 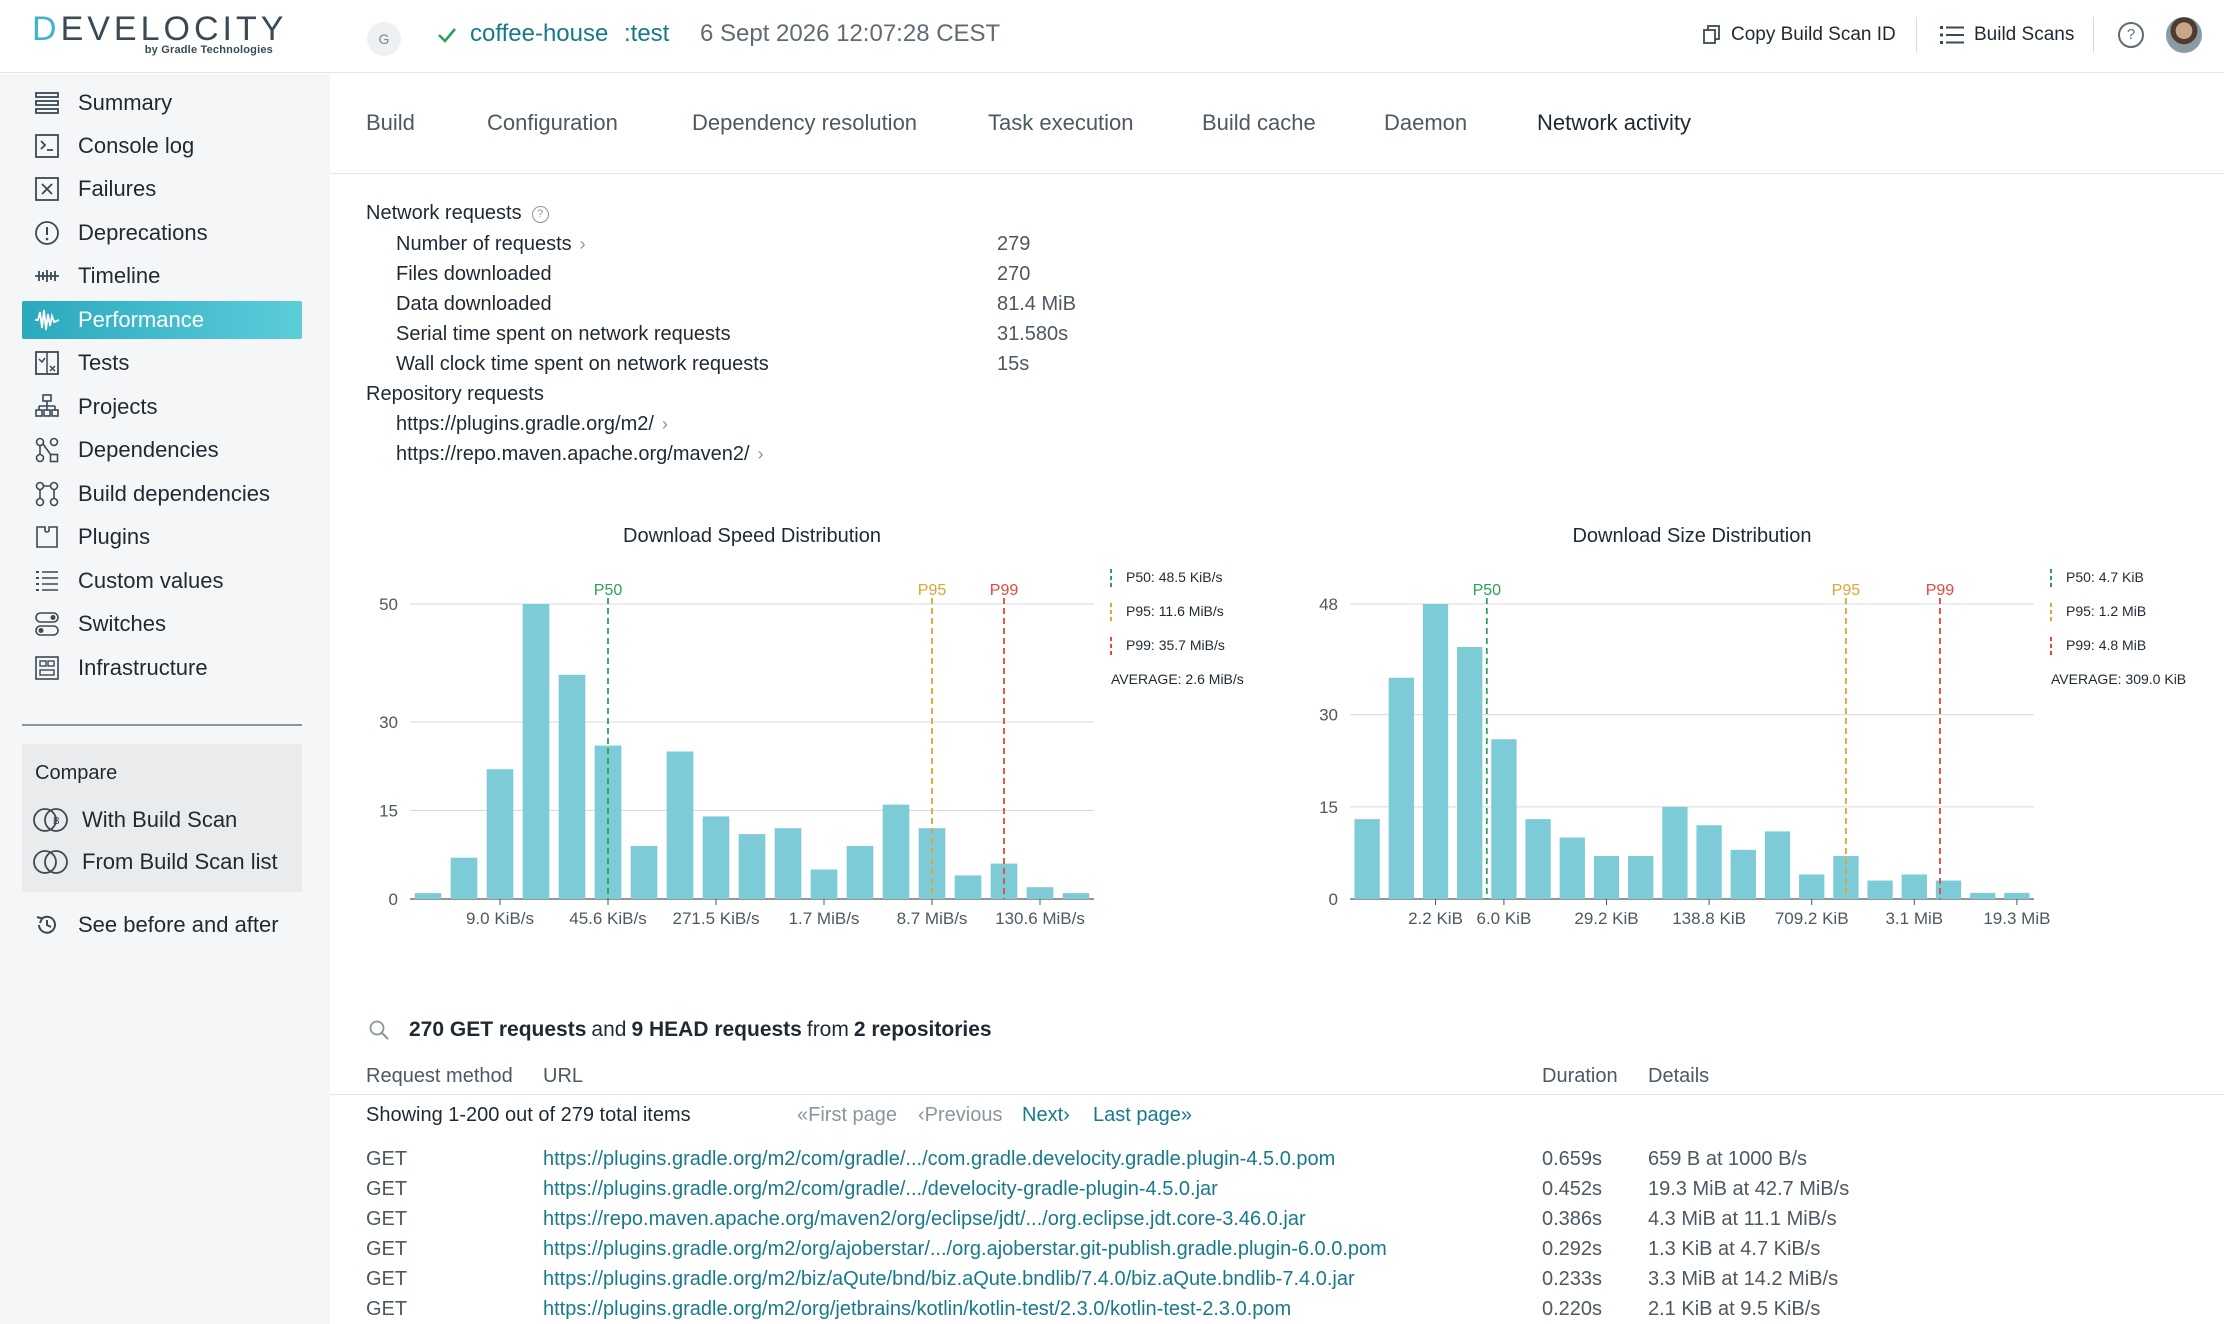 What do you see at coordinates (580, 454) in the screenshot?
I see `repository-link: https://repo.maven.apache.org/maven2/ ›` at bounding box center [580, 454].